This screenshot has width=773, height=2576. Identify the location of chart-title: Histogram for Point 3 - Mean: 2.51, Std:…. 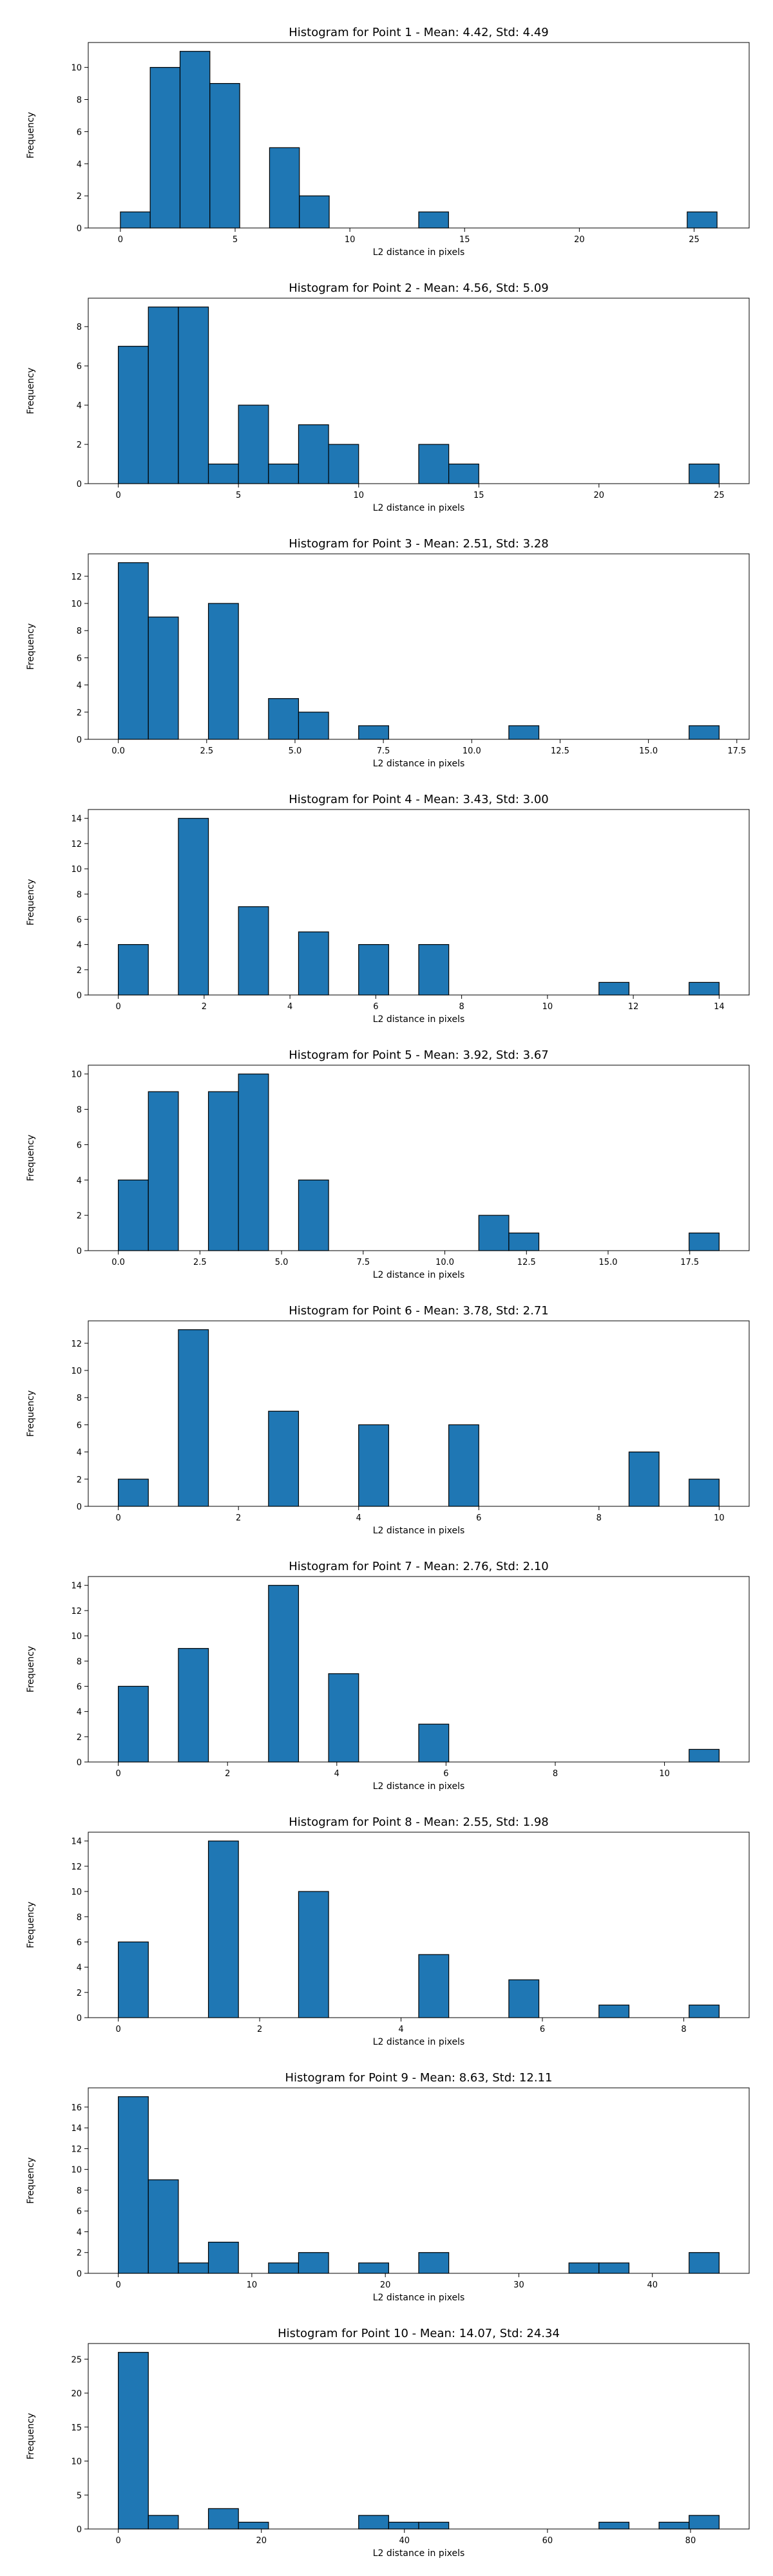
(419, 544).